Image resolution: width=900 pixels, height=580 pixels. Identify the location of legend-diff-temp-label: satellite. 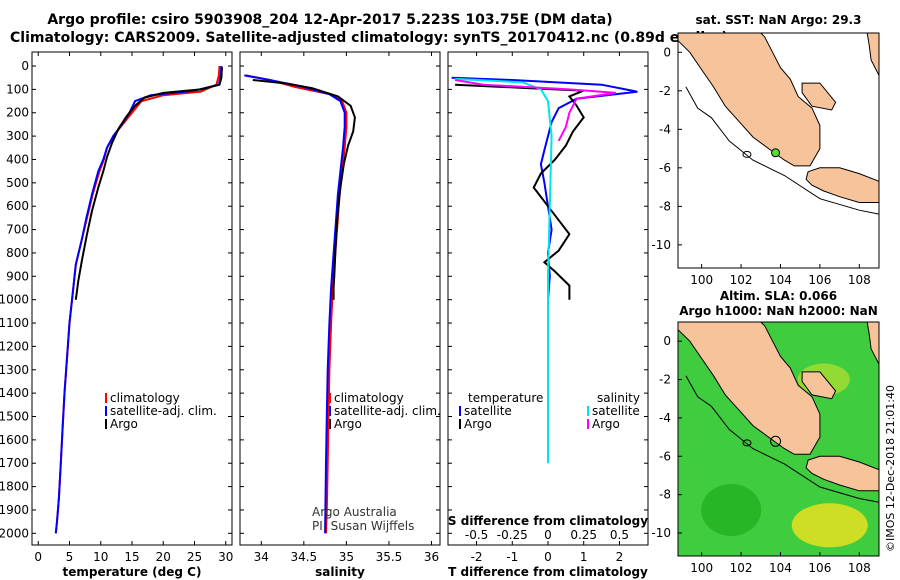
(488, 411).